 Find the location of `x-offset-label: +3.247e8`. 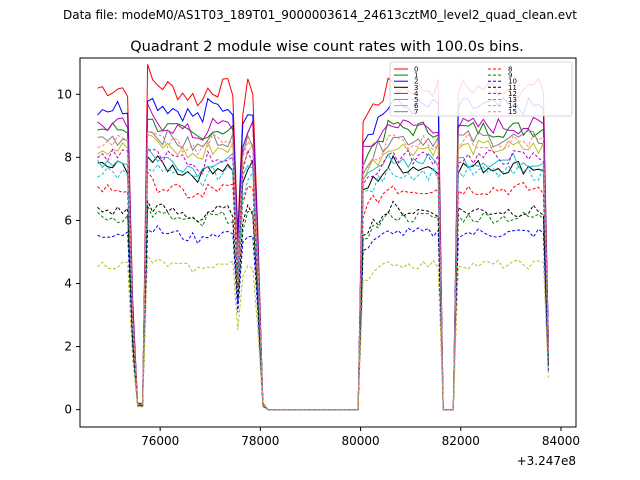

x-offset-label: +3.247e8 is located at coordinates (546, 461).